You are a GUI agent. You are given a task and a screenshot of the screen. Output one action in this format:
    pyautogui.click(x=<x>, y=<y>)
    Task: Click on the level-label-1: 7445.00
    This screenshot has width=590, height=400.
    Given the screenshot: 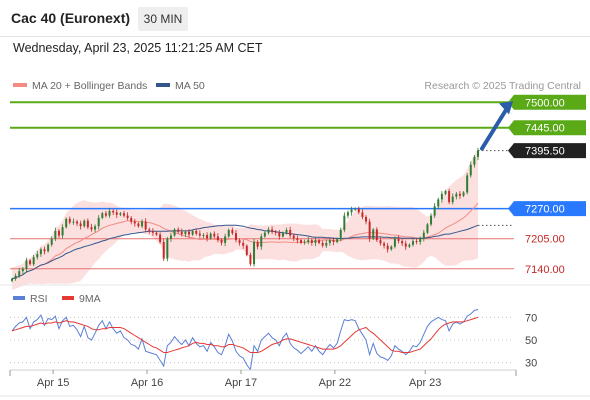 What is the action you would take?
    pyautogui.click(x=545, y=129)
    